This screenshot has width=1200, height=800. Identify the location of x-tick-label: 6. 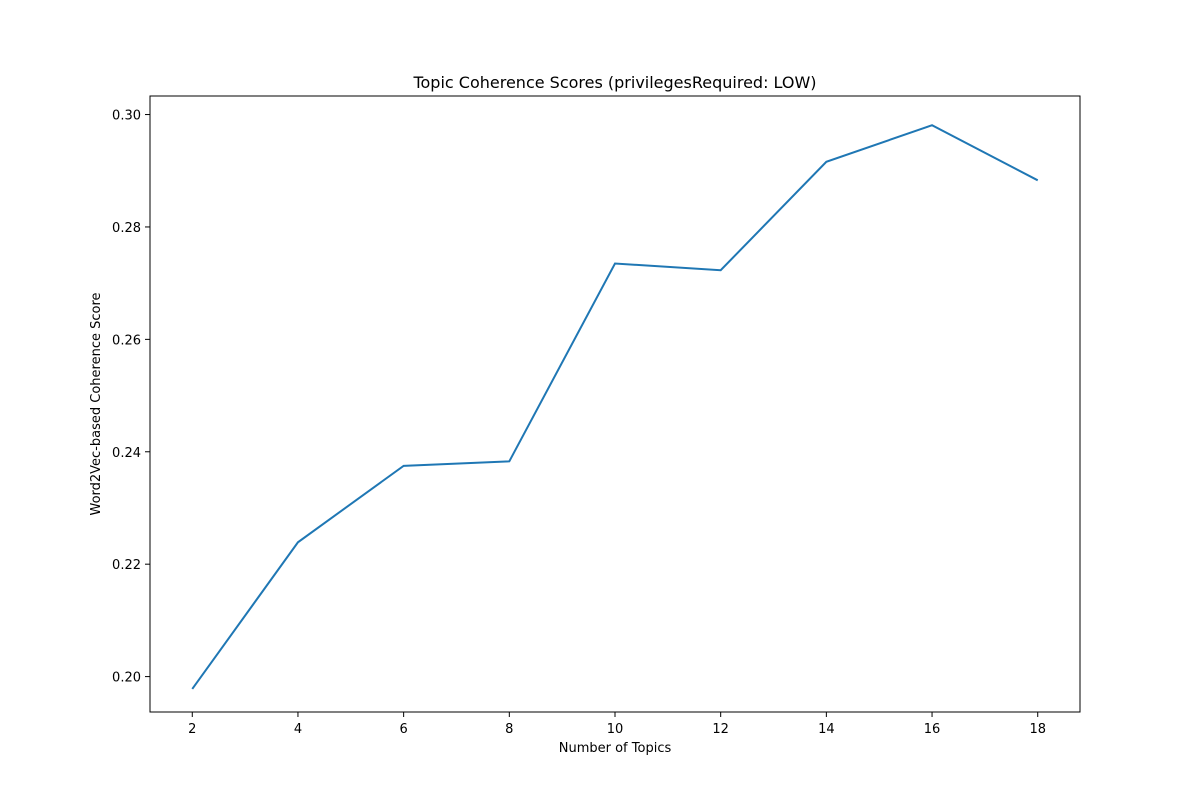
(403, 729).